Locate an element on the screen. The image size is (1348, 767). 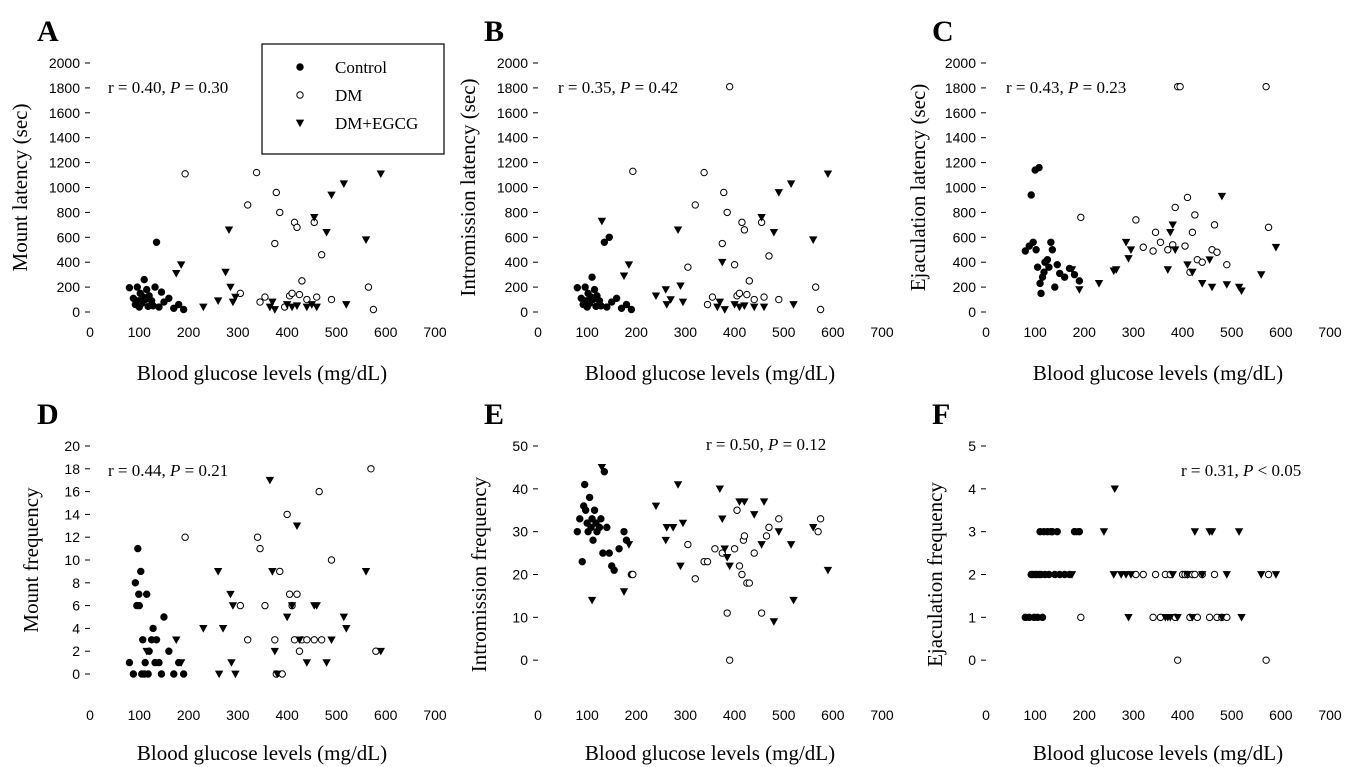
series-d-control is located at coordinates (156, 611).